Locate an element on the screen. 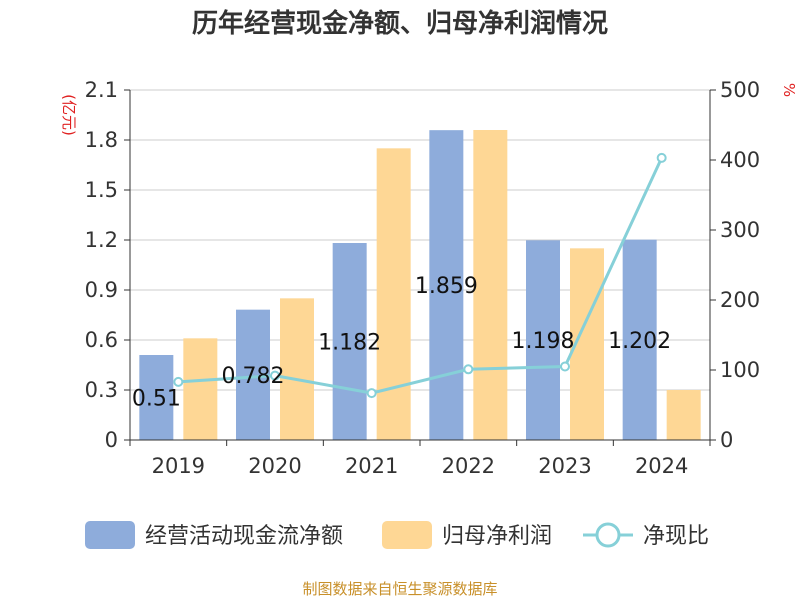  left-tick-label: 1.2 is located at coordinates (101, 240).